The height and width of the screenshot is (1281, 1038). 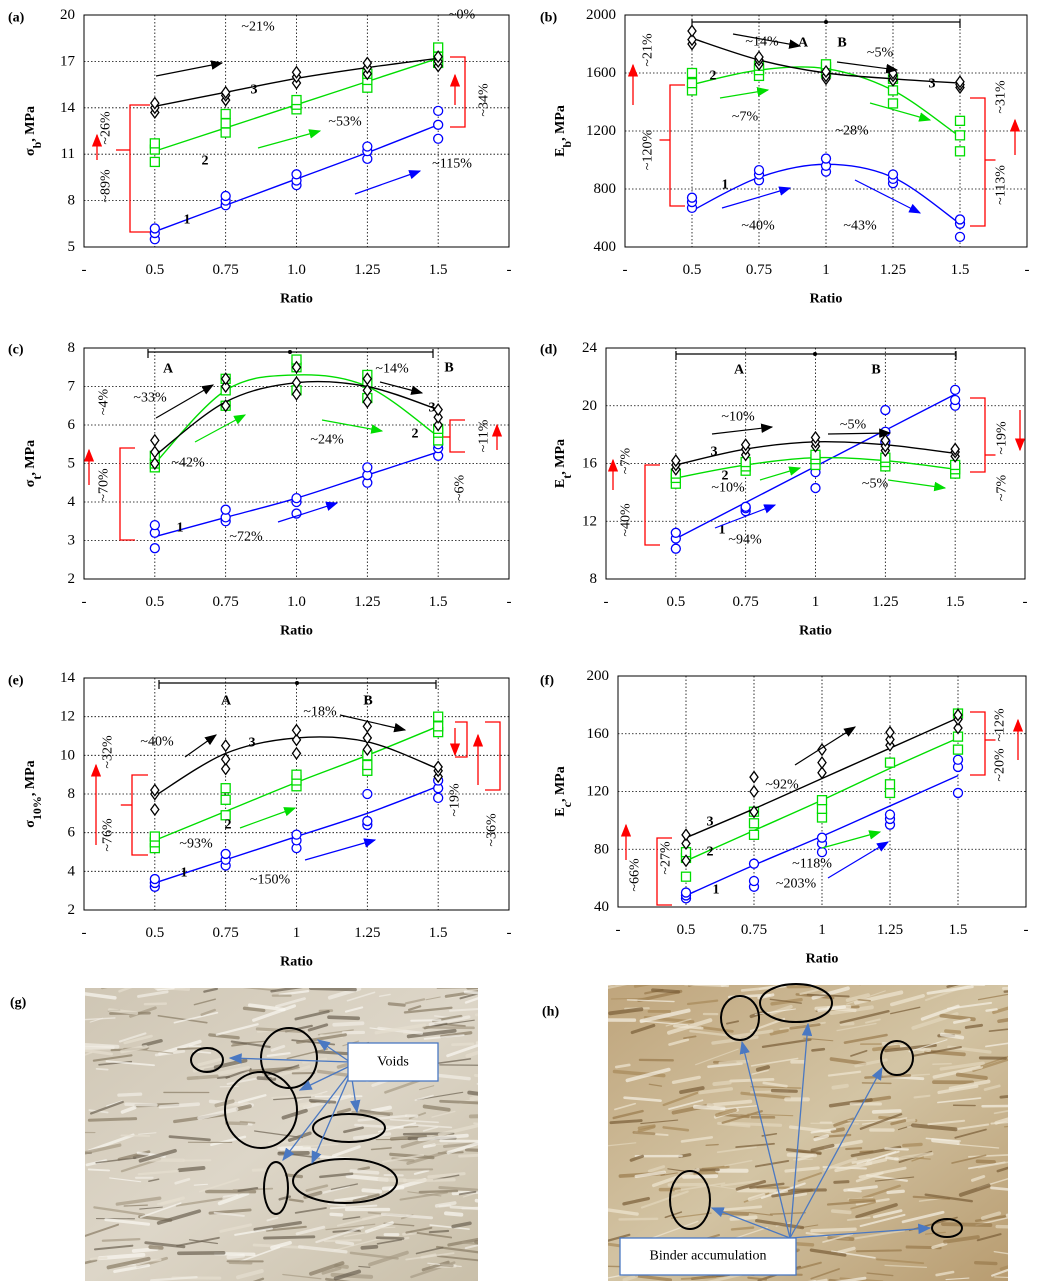 What do you see at coordinates (154, 270) in the screenshot?
I see `x-tick-label: 0.5` at bounding box center [154, 270].